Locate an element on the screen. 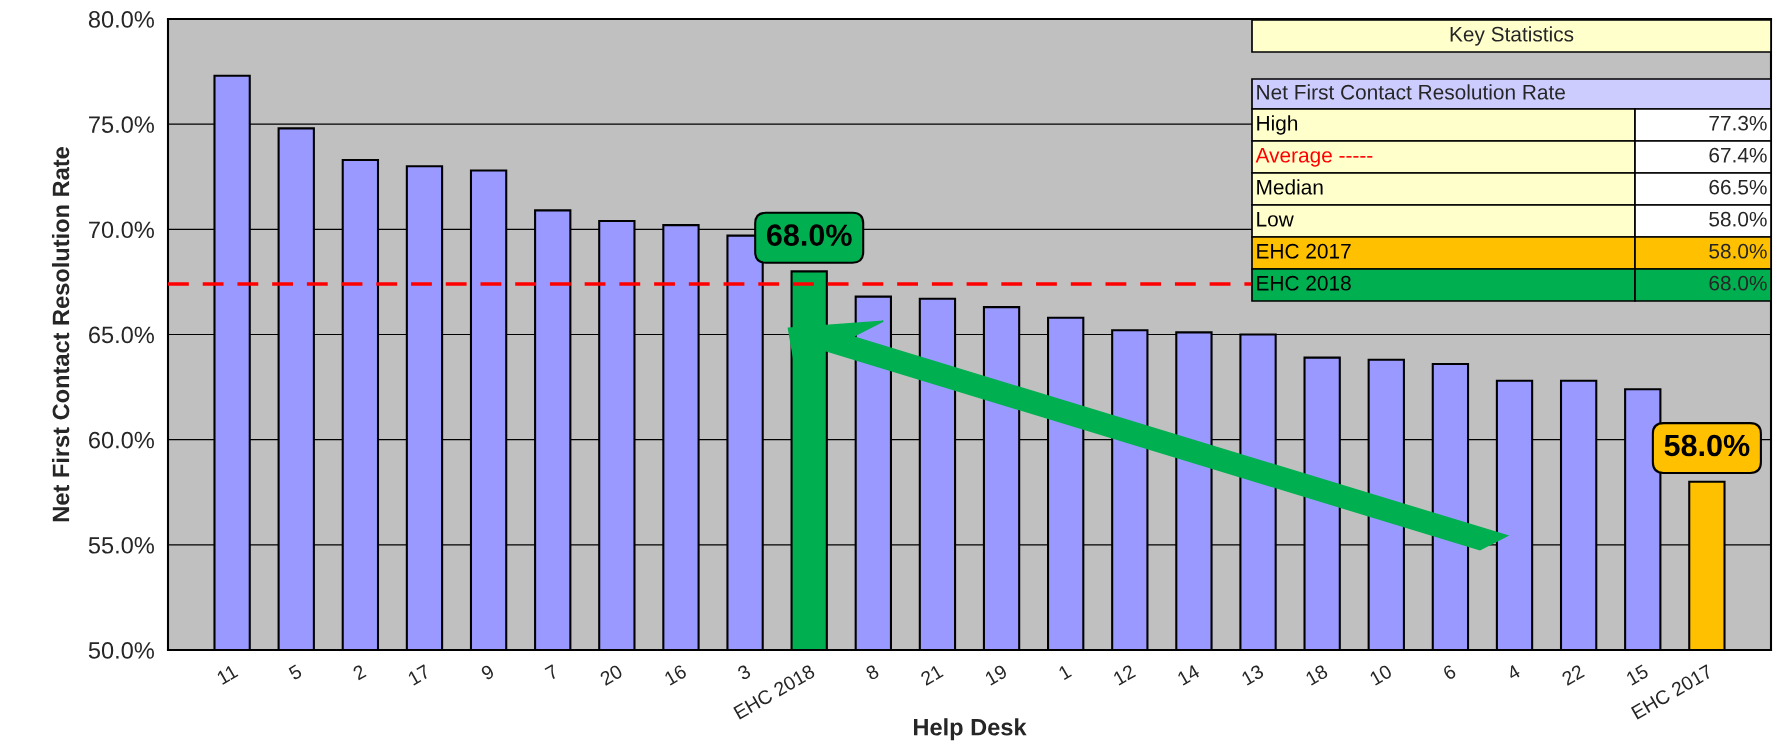  y-tick-label: 60.0% is located at coordinates (121, 440).